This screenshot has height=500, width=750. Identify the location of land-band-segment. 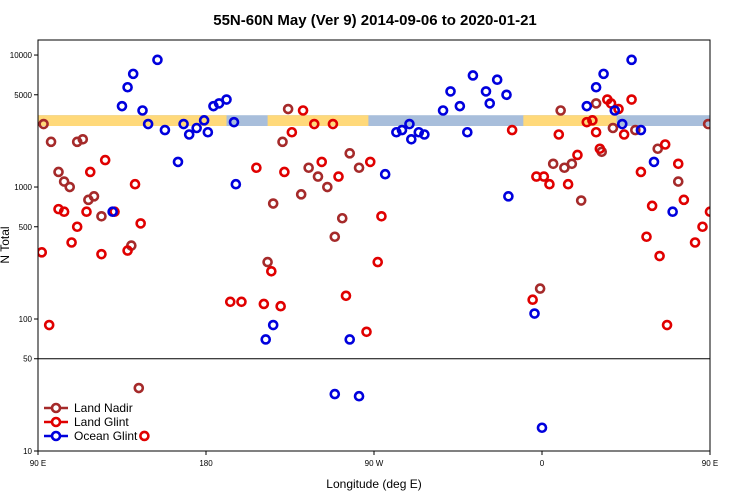
(570, 120).